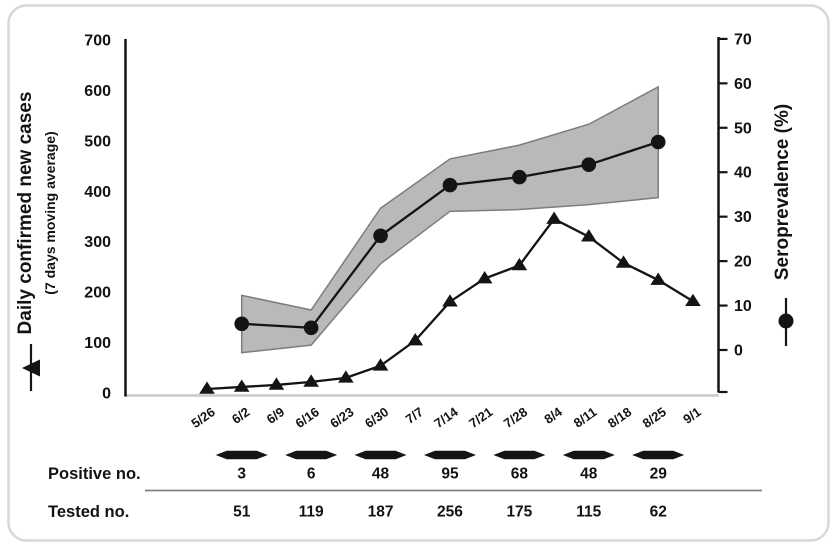 This screenshot has width=837, height=549. I want to click on right-axis-tick-label: 0, so click(738, 351).